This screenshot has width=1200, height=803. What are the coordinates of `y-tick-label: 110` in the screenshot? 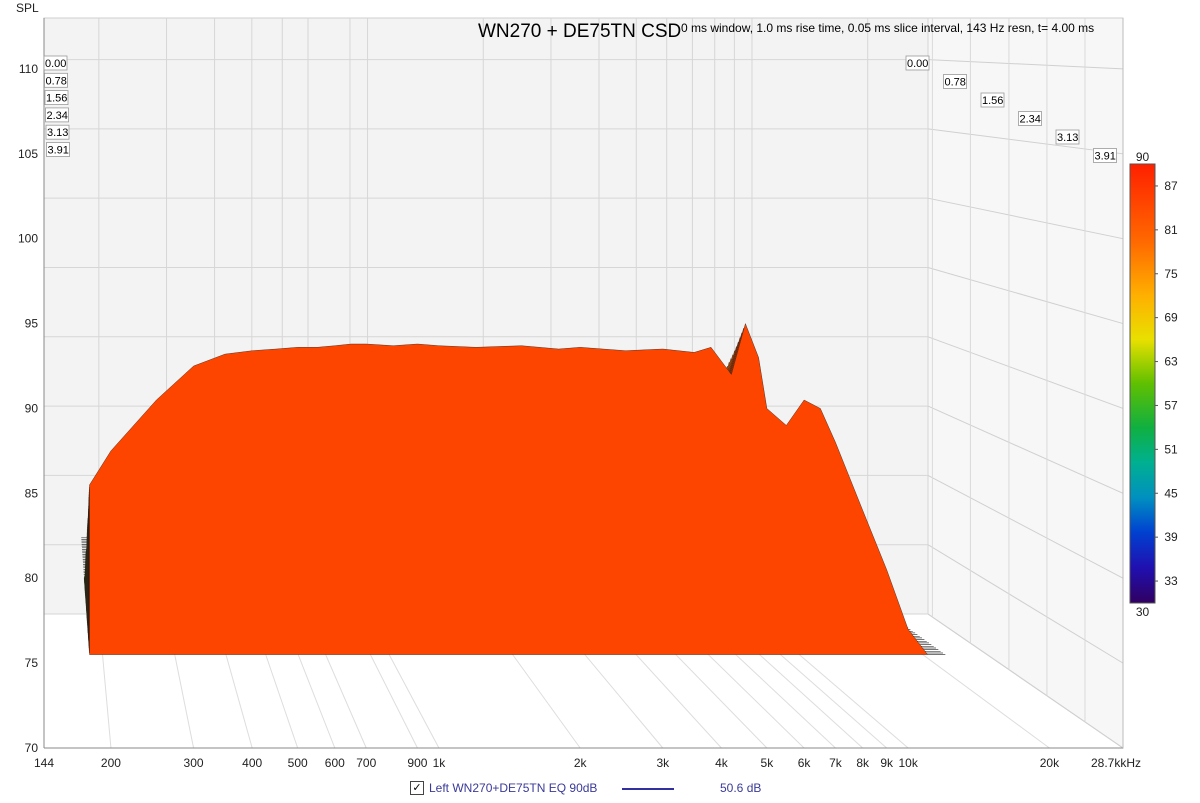 It's located at (28, 69).